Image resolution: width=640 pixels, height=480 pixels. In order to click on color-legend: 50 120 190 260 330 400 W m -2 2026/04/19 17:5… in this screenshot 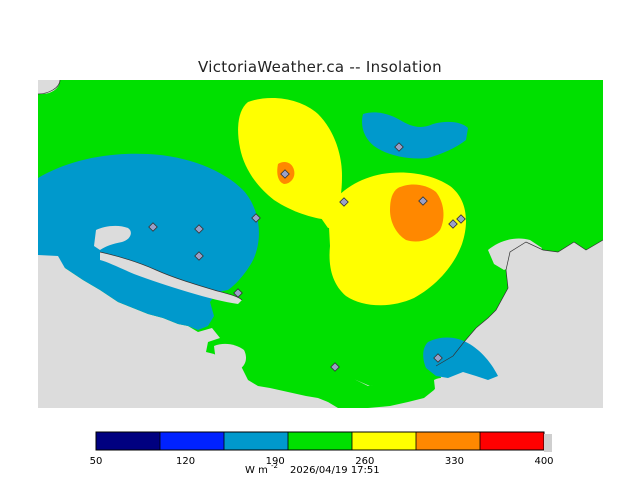, I will do `click(322, 453)`.